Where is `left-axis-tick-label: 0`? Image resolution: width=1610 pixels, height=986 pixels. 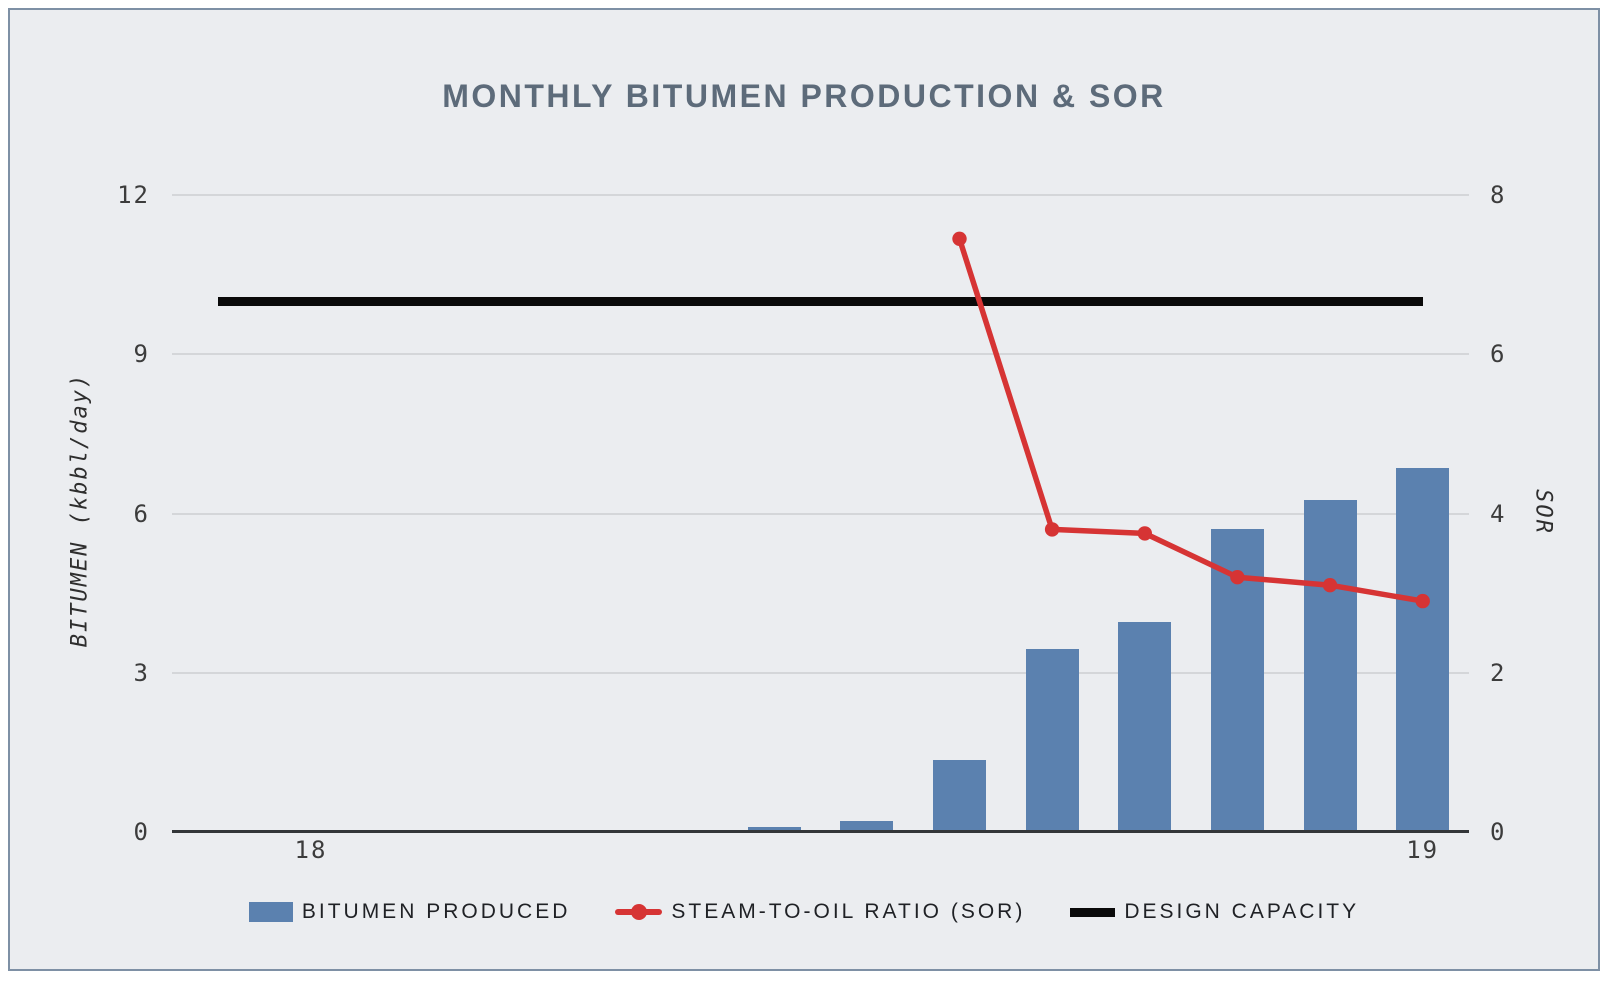 left-axis-tick-label: 0 is located at coordinates (141, 832).